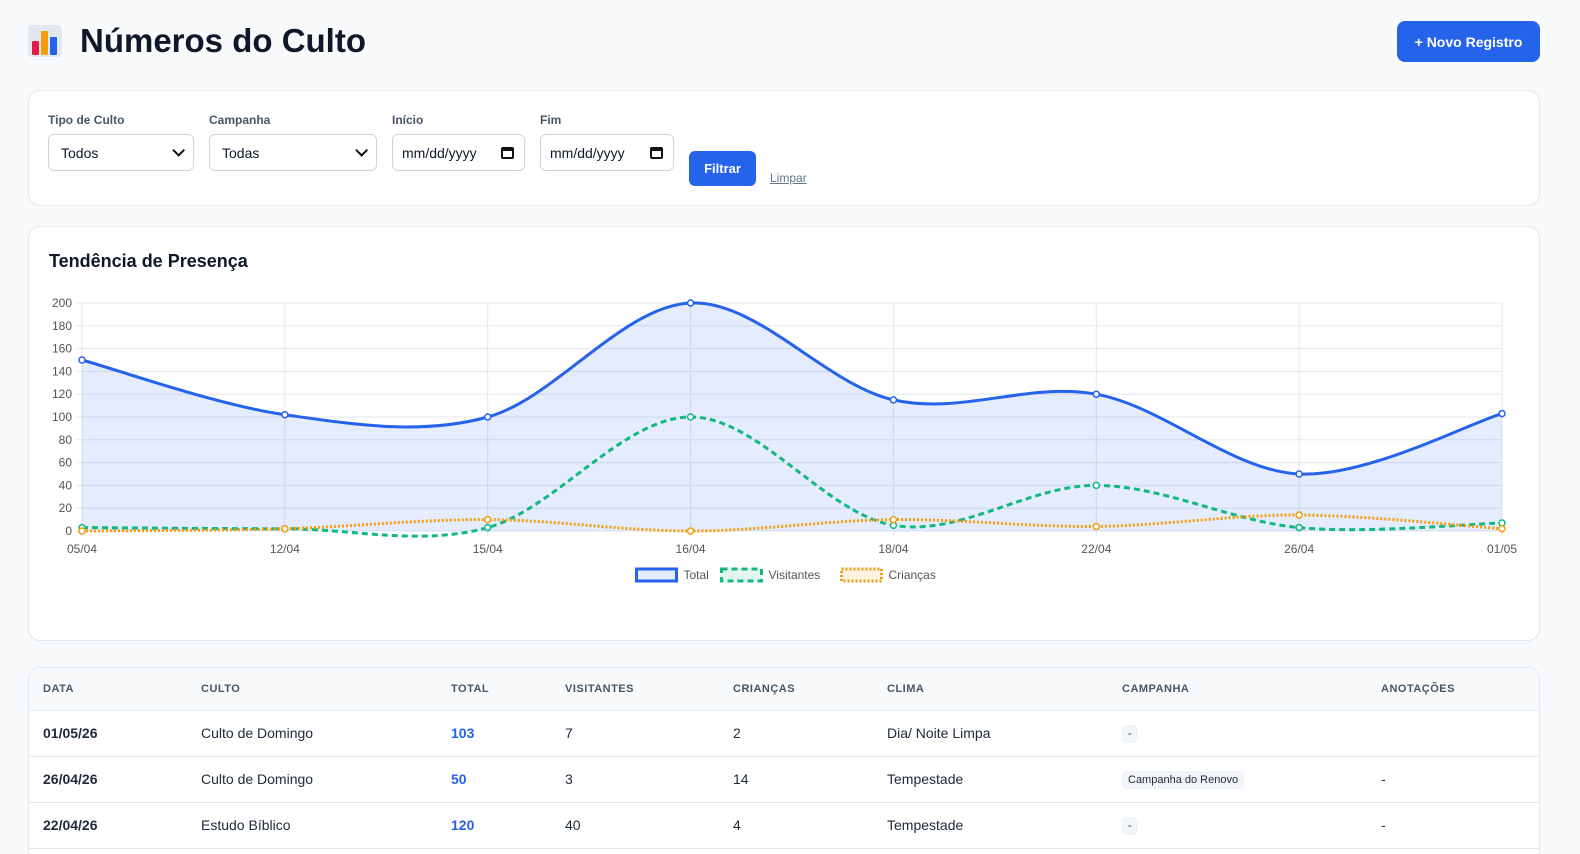 Image resolution: width=1580 pixels, height=854 pixels. What do you see at coordinates (990, 733) in the screenshot?
I see `cell-clima: Dia/ Noite Limpa` at bounding box center [990, 733].